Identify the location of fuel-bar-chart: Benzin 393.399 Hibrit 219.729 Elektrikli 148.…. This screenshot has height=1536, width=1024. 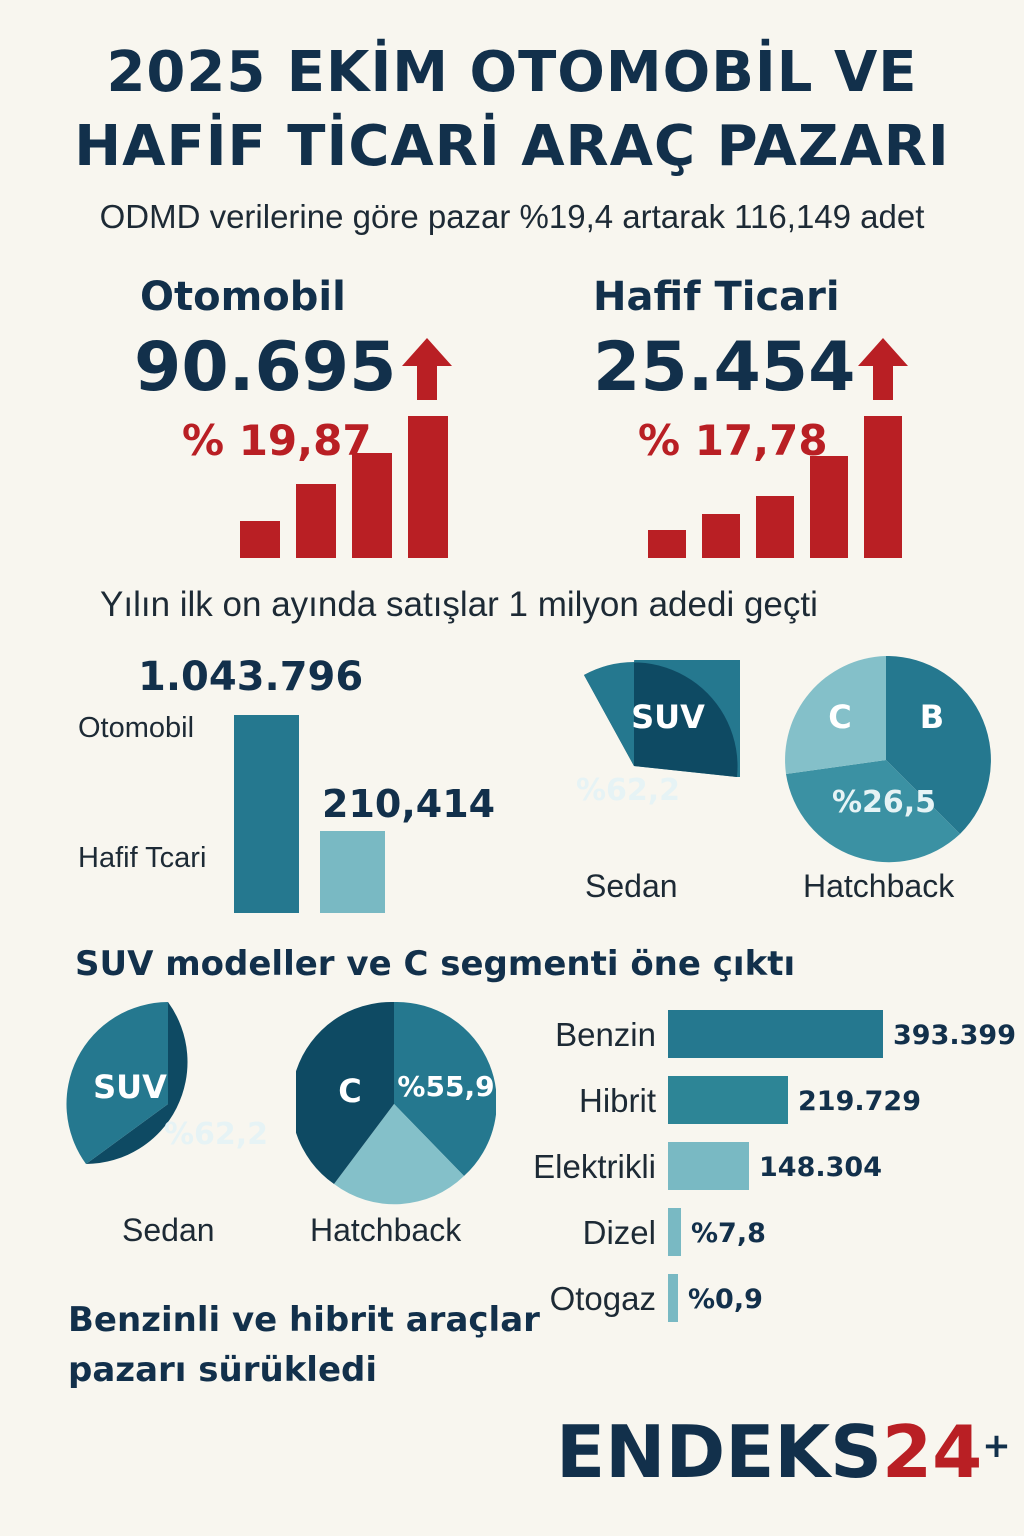
(760, 1175).